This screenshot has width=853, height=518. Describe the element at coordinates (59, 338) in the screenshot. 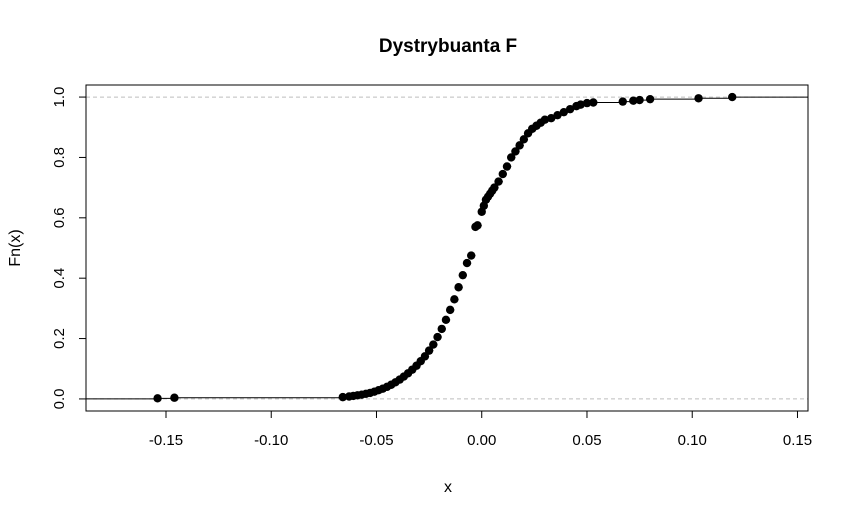

I see `y-tick-label: 0.2` at that location.